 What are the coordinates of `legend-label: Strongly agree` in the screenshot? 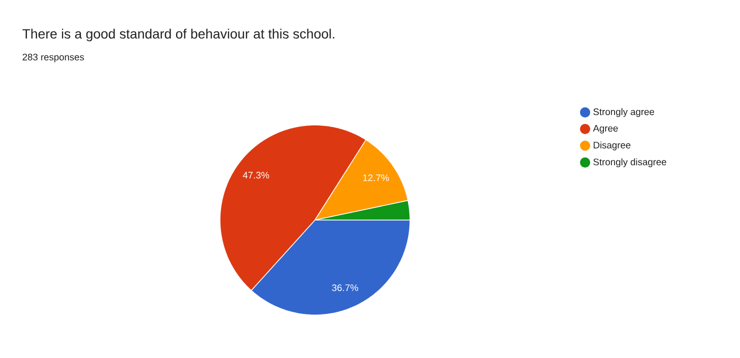 It's located at (623, 113).